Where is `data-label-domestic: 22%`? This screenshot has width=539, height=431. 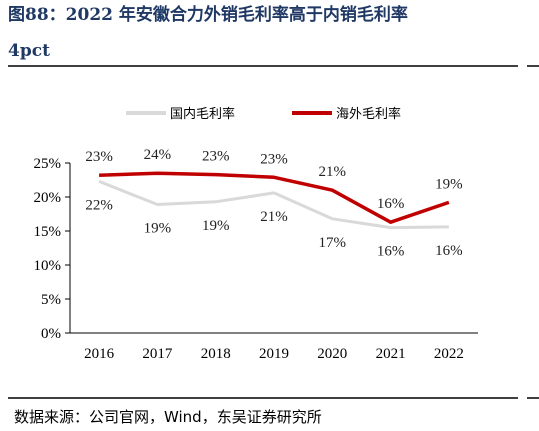 data-label-domestic: 22% is located at coordinates (99, 205).